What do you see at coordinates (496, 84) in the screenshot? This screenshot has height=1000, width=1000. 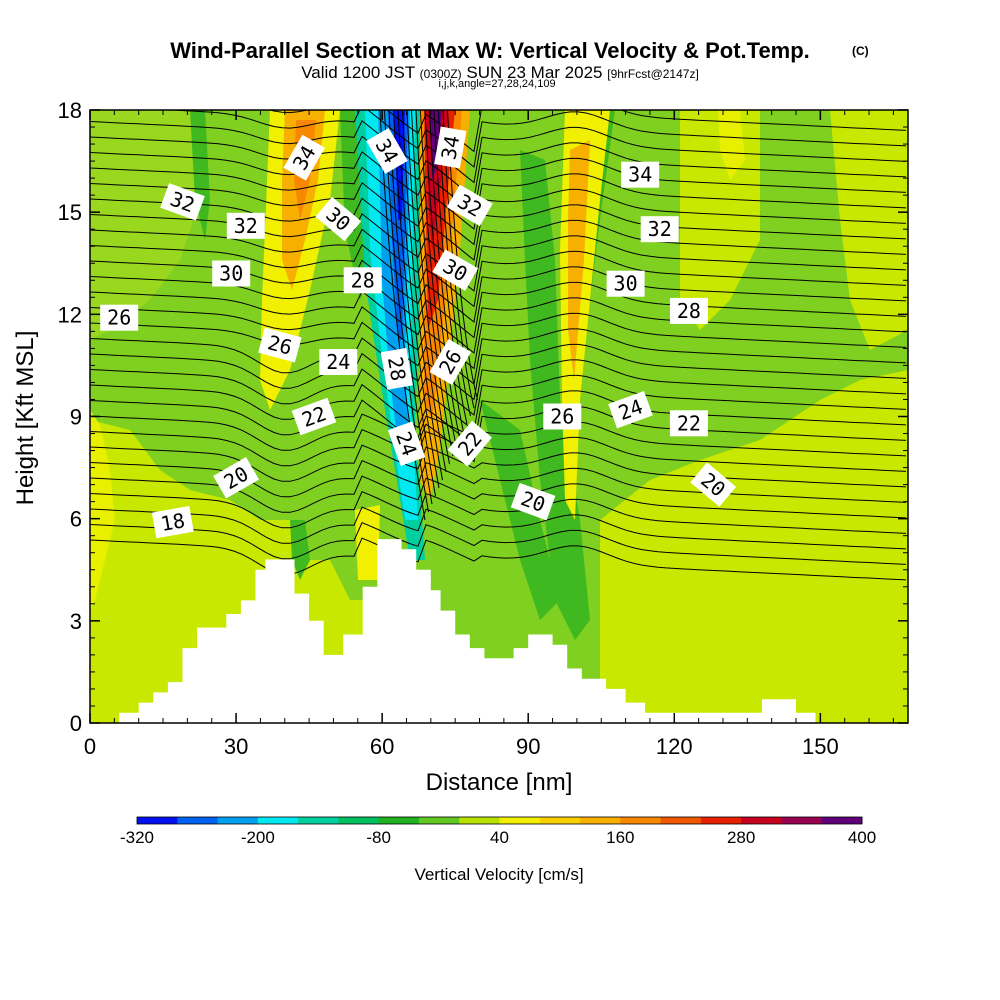 I see `grid-info: i,j,k,angle=27,28,24,109` at bounding box center [496, 84].